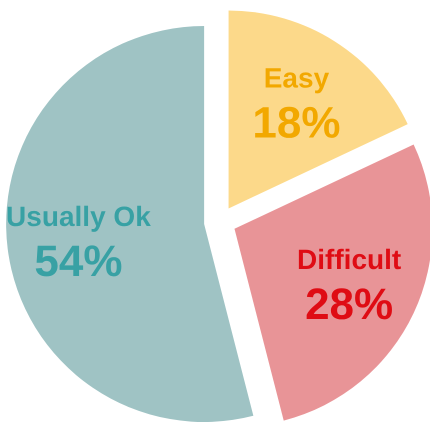  What do you see at coordinates (296, 123) in the screenshot?
I see `data-label: 18%` at bounding box center [296, 123].